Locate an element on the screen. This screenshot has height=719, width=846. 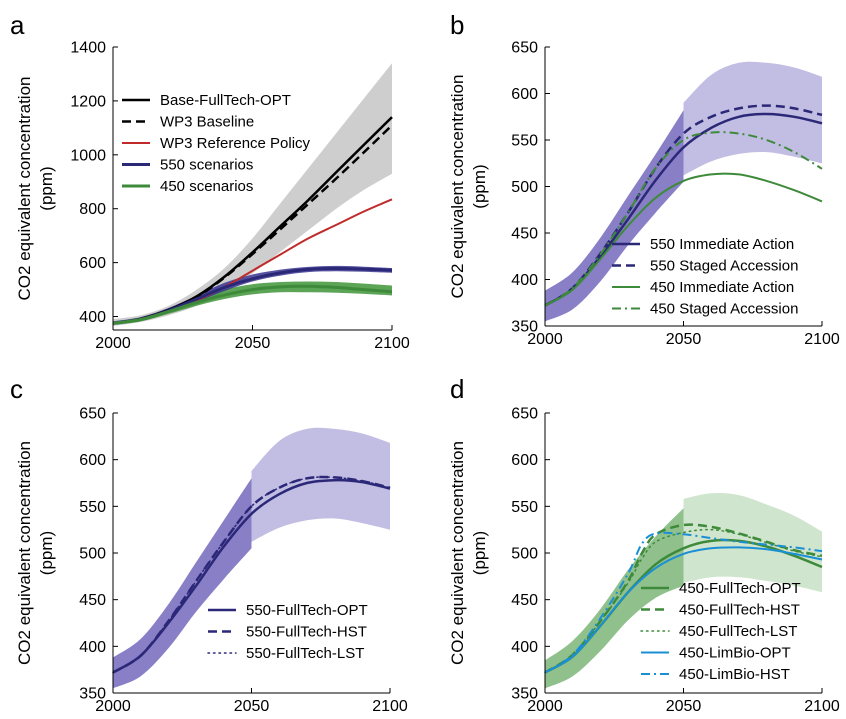
legend-entry: 550 Staged Accession is located at coordinates (724, 266).